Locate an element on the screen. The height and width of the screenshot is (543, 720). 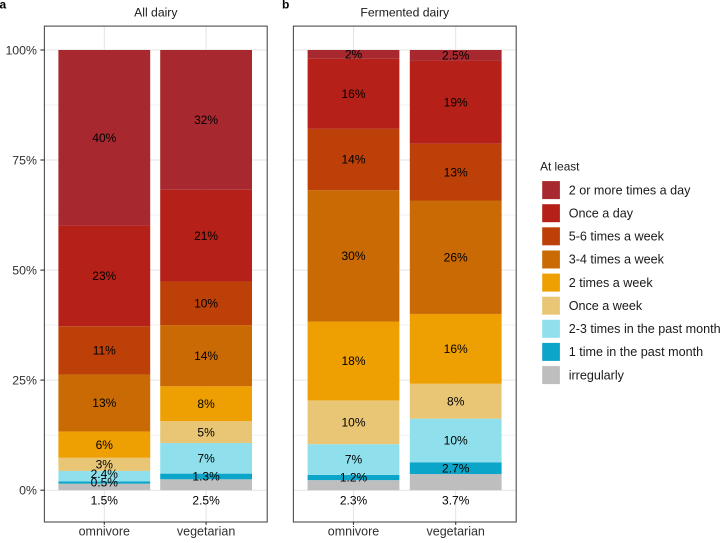
svg-text: 26% is located at coordinates (456, 257).